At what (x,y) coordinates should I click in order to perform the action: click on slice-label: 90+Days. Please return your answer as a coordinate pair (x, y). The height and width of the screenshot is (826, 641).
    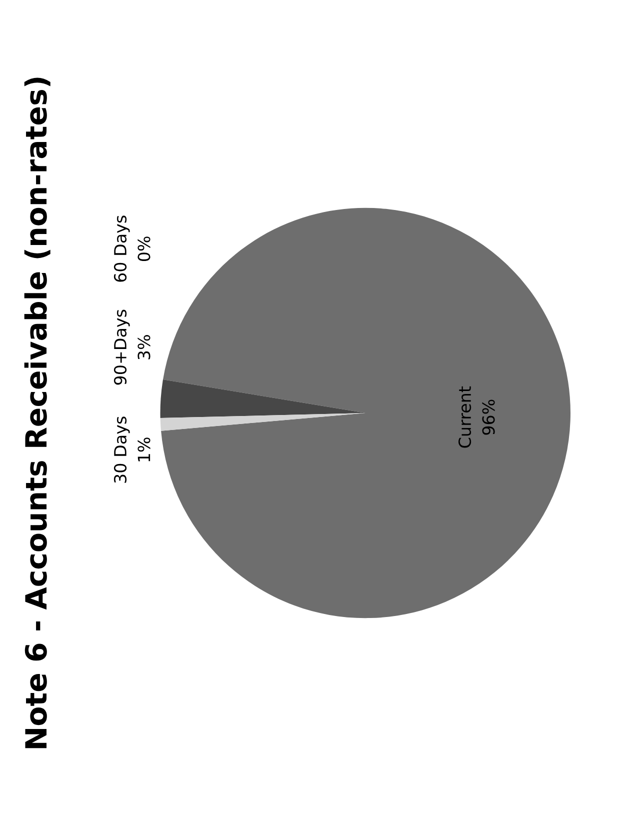
    Looking at the image, I should click on (122, 347).